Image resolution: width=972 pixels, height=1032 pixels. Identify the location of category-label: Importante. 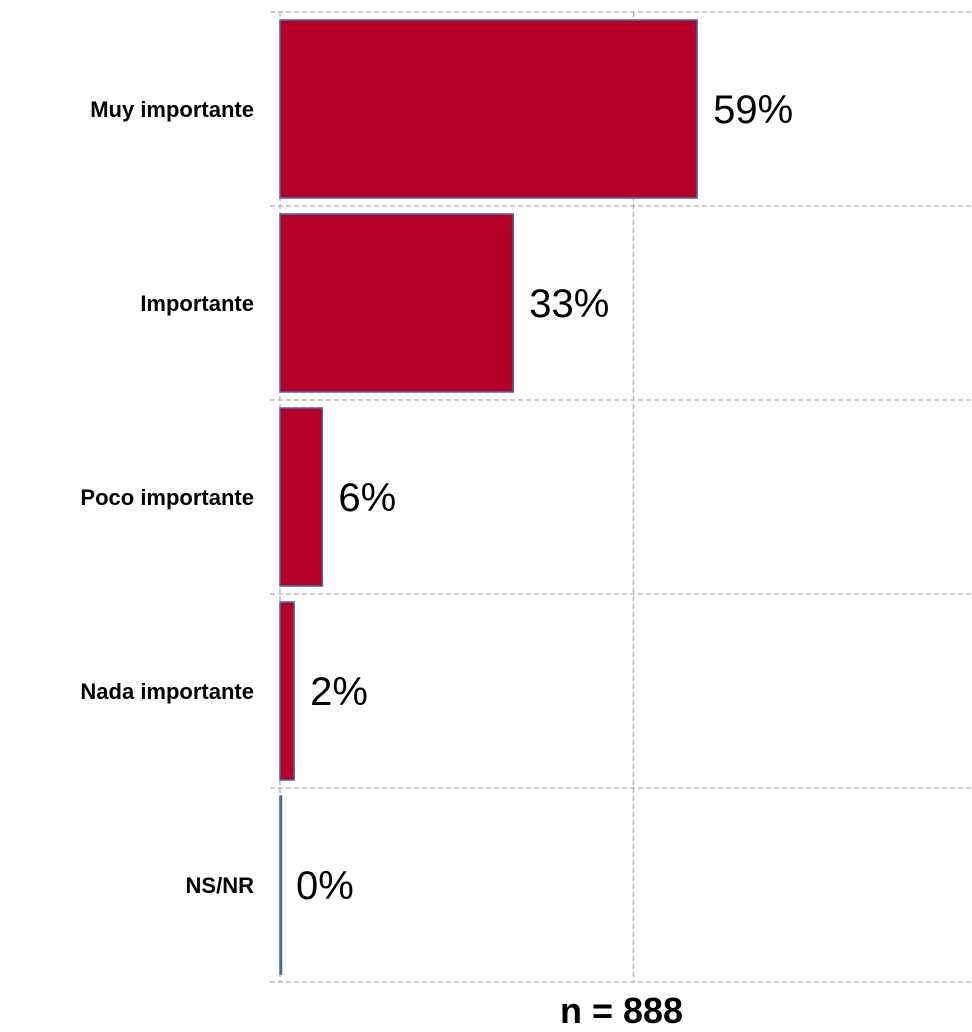
(197, 303).